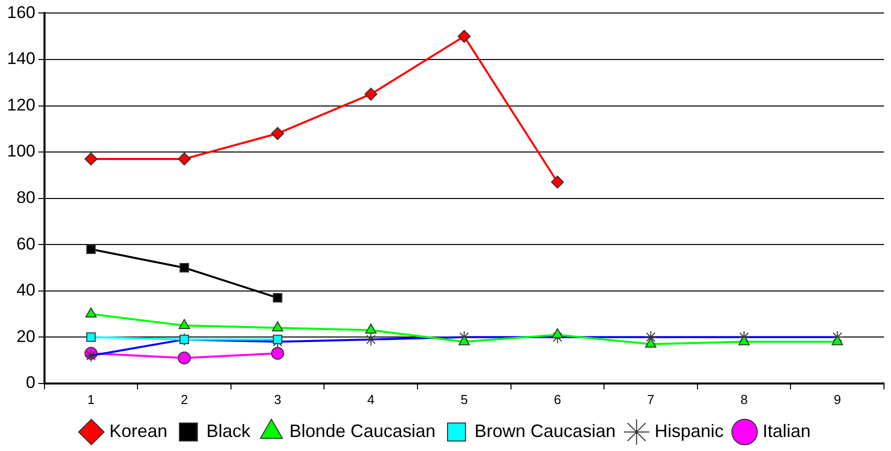 The width and height of the screenshot is (891, 451). What do you see at coordinates (371, 399) in the screenshot?
I see `x-tick-label: 4` at bounding box center [371, 399].